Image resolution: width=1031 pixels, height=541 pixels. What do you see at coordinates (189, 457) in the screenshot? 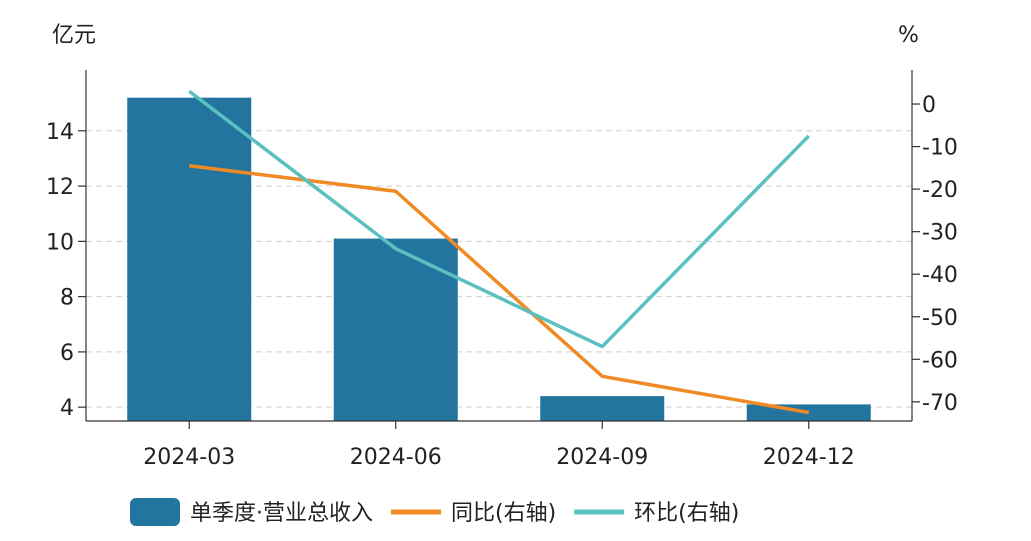
I see `x-tick-label: 2024-03` at bounding box center [189, 457].